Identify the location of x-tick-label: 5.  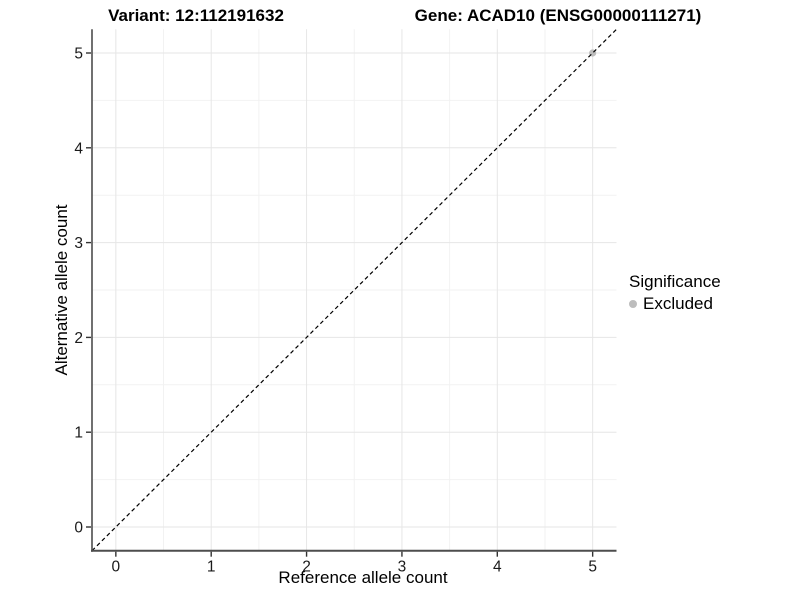
(592, 567).